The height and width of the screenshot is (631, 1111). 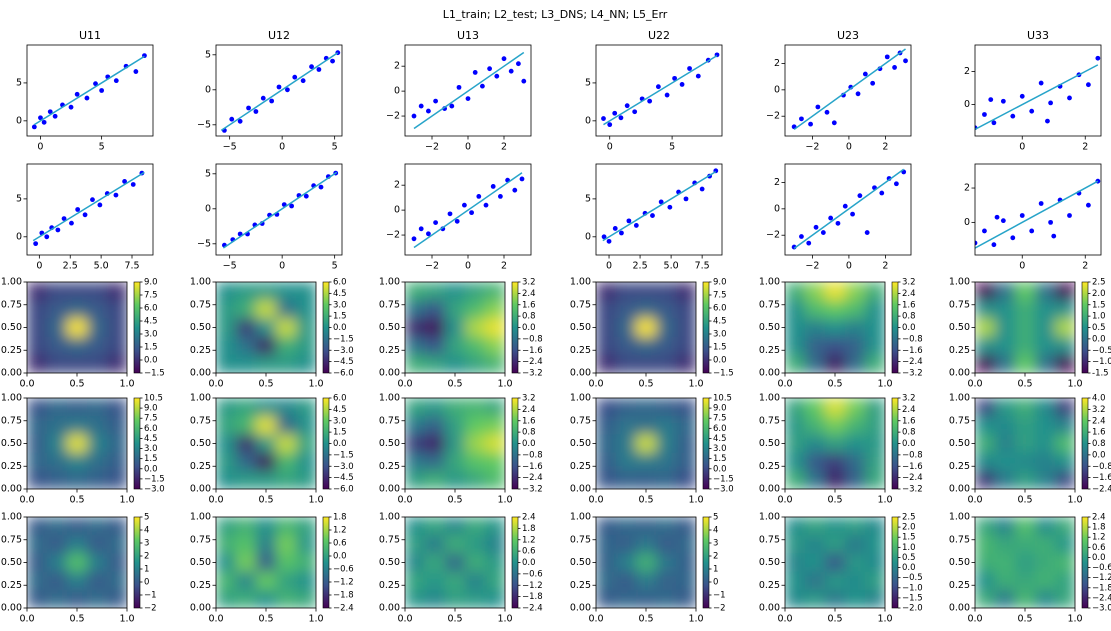 What do you see at coordinates (812, 147) in the screenshot?
I see `x-tick-label: −2` at bounding box center [812, 147].